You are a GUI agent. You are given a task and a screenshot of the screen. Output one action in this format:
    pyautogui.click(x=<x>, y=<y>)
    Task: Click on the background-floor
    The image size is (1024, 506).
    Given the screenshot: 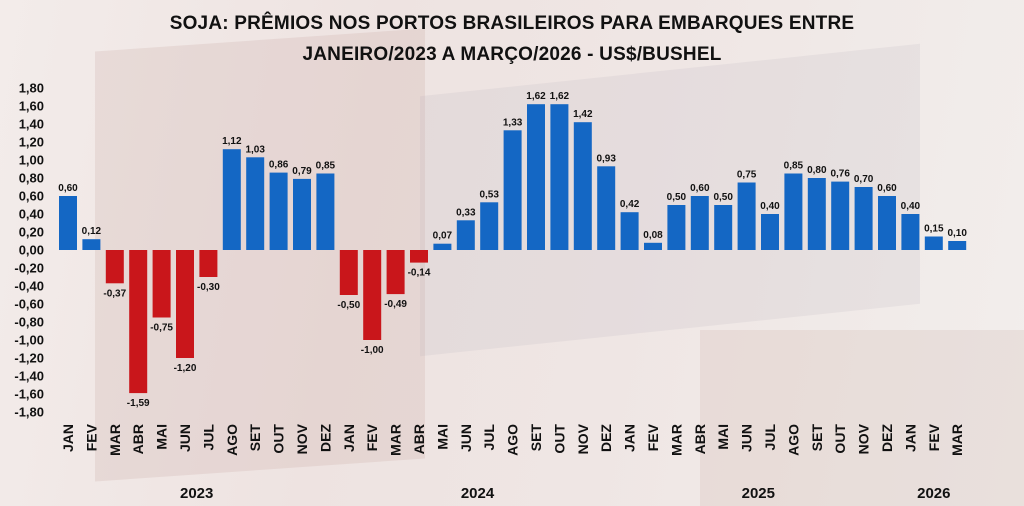 What is the action you would take?
    pyautogui.click(x=862, y=418)
    